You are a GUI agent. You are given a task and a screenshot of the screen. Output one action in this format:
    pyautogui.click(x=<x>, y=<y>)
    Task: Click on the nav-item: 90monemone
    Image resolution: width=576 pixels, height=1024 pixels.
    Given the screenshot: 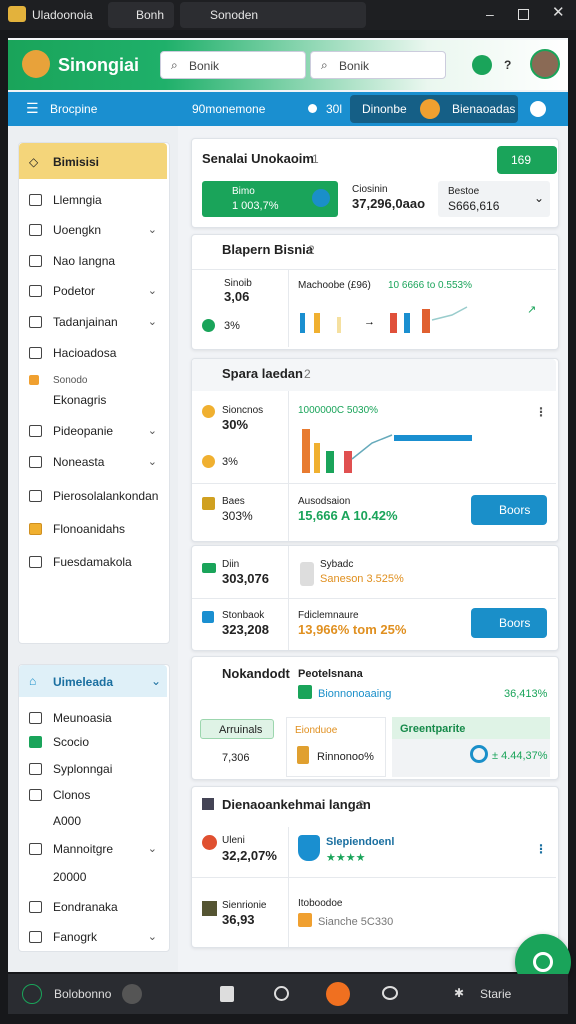 What is the action you would take?
    pyautogui.click(x=229, y=109)
    